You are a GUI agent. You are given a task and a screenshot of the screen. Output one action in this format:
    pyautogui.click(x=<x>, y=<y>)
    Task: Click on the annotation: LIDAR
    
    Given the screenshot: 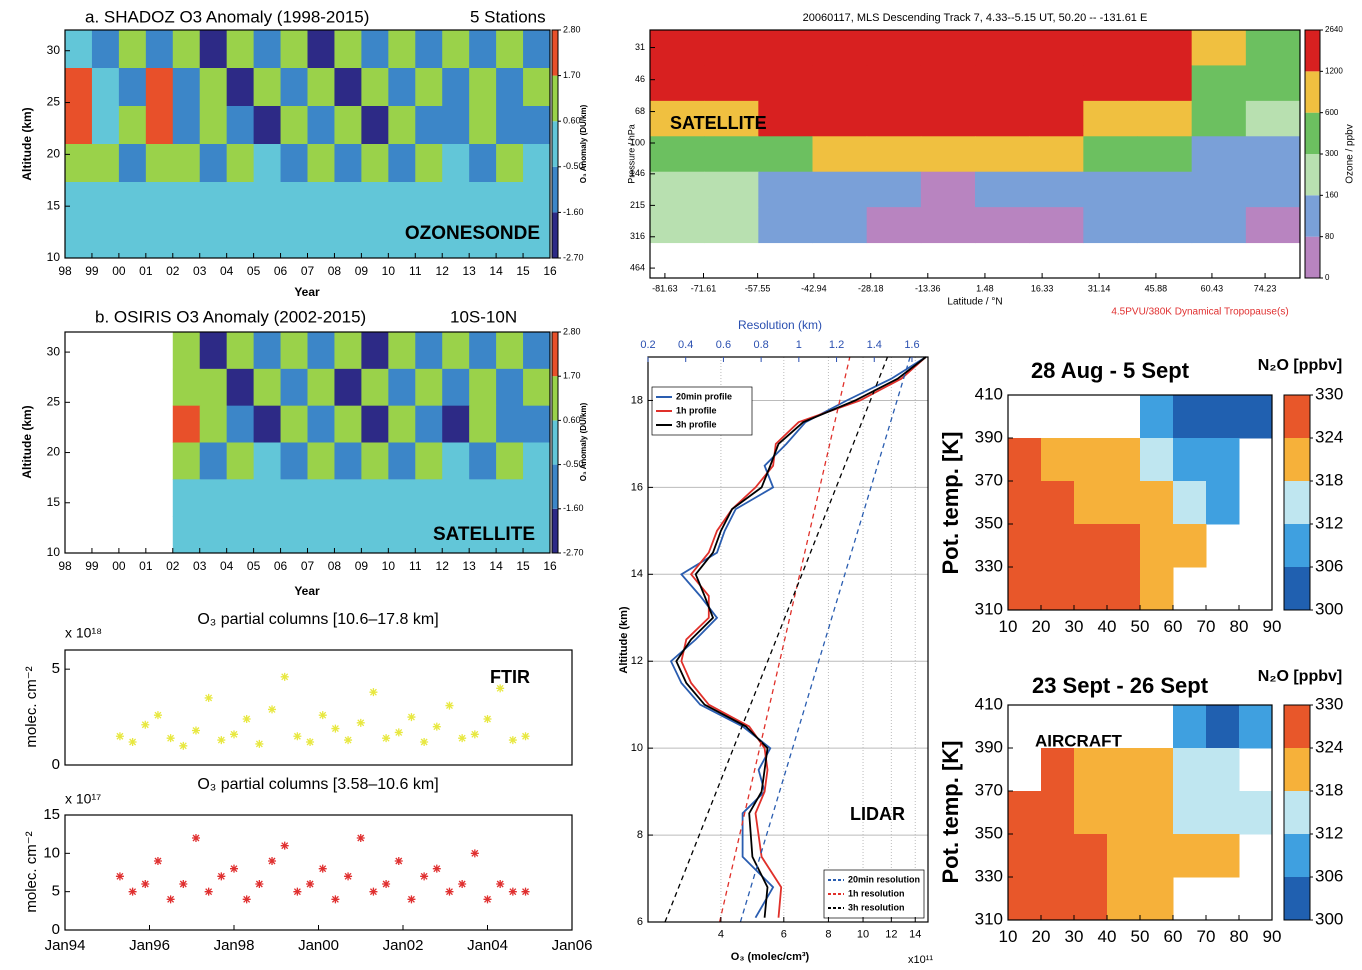 What is the action you would take?
    pyautogui.click(x=877, y=814)
    